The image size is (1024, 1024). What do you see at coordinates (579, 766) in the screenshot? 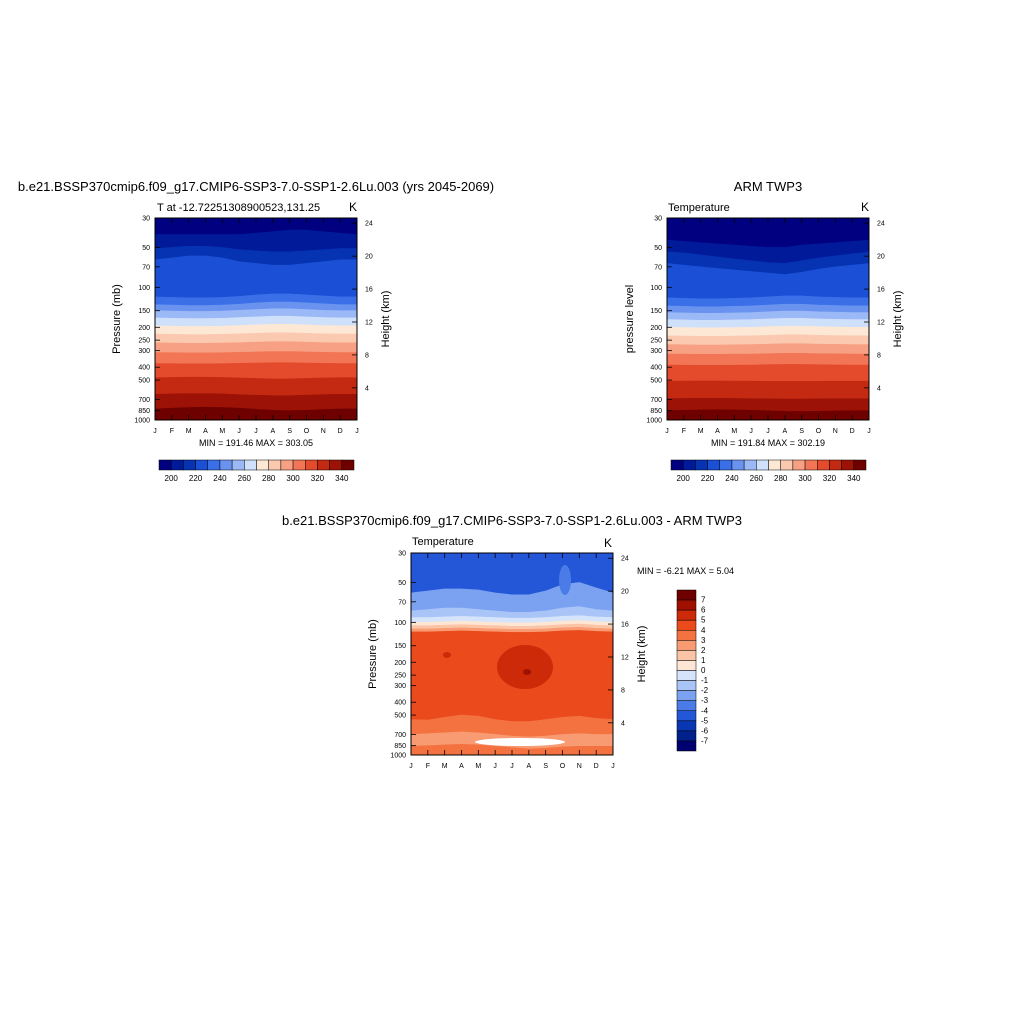
I see `x-tick-label: N` at bounding box center [579, 766].